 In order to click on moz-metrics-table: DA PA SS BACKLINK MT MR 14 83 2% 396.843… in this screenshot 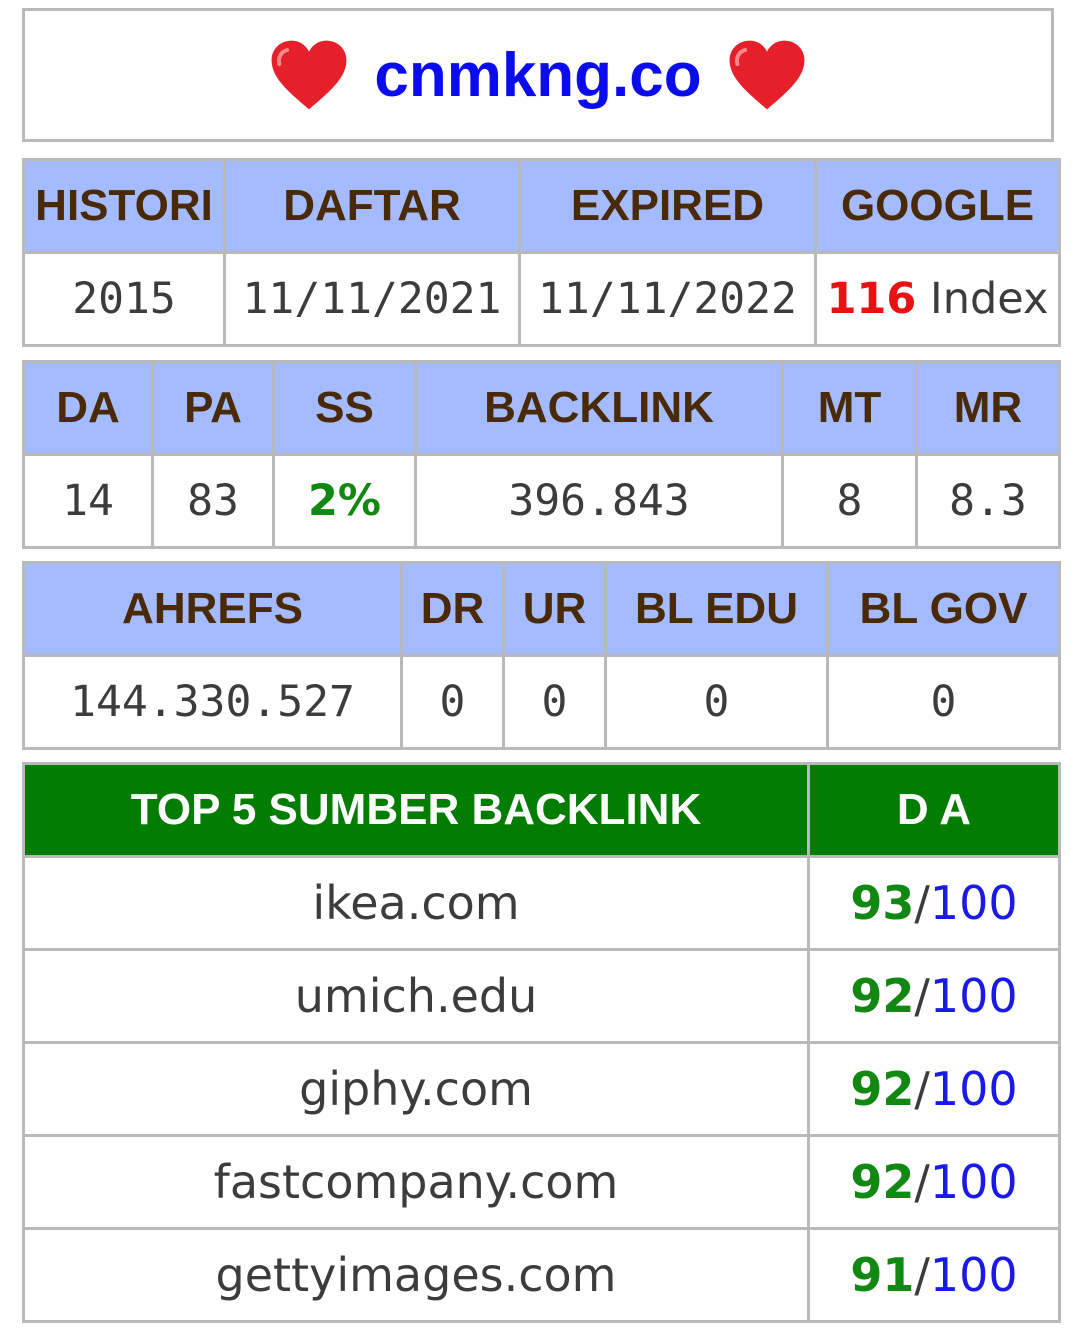, I will do `click(541, 454)`.